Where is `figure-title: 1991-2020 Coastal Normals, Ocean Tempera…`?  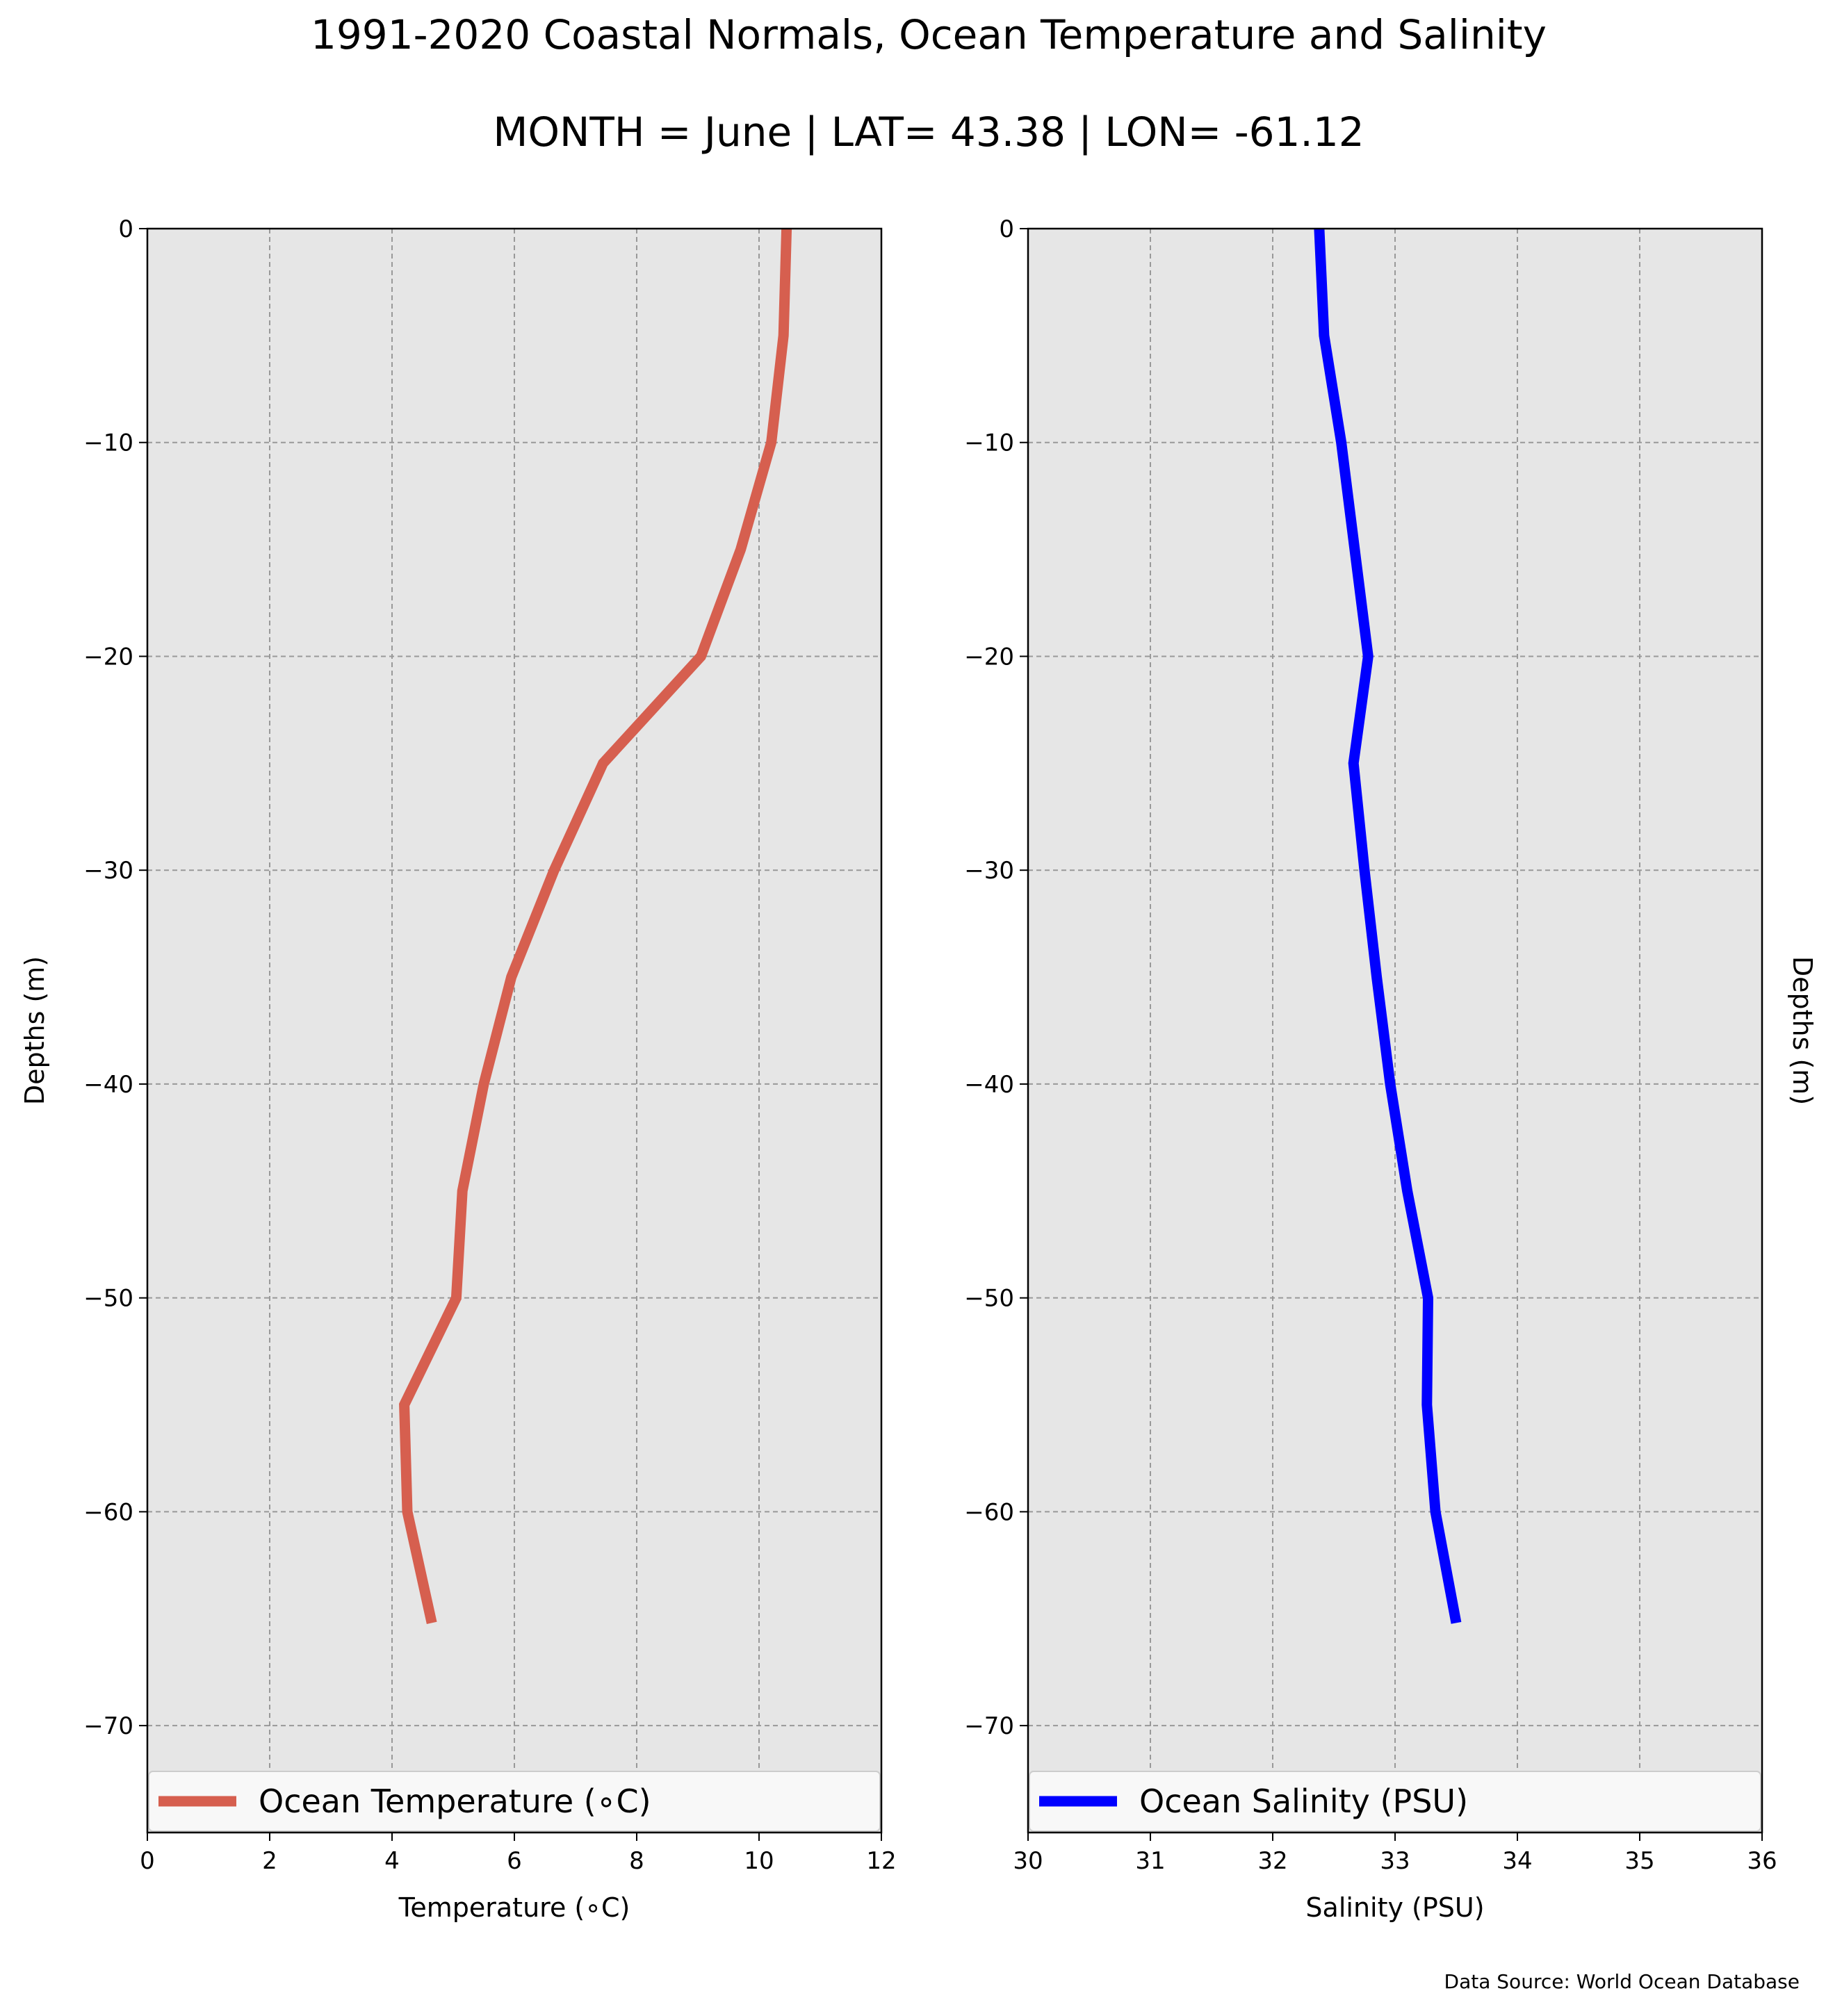 figure-title: 1991-2020 Coastal Normals, Ocean Tempera… is located at coordinates (929, 35).